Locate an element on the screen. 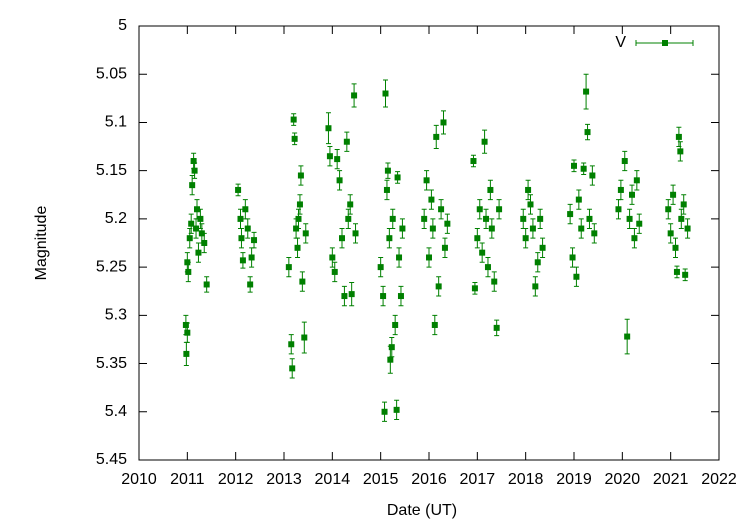 The width and height of the screenshot is (751, 526). y-tick-label: 5.15 is located at coordinates (111, 170).